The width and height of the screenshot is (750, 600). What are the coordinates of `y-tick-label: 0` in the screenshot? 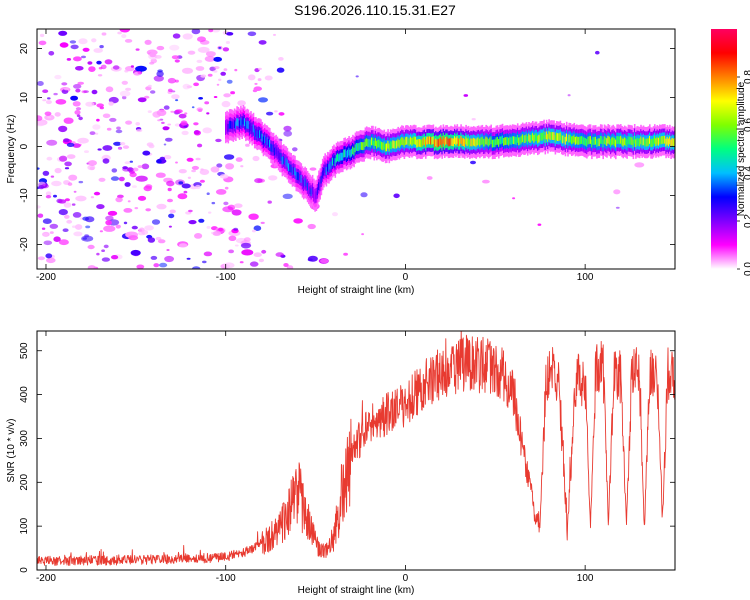 It's located at (24, 146).